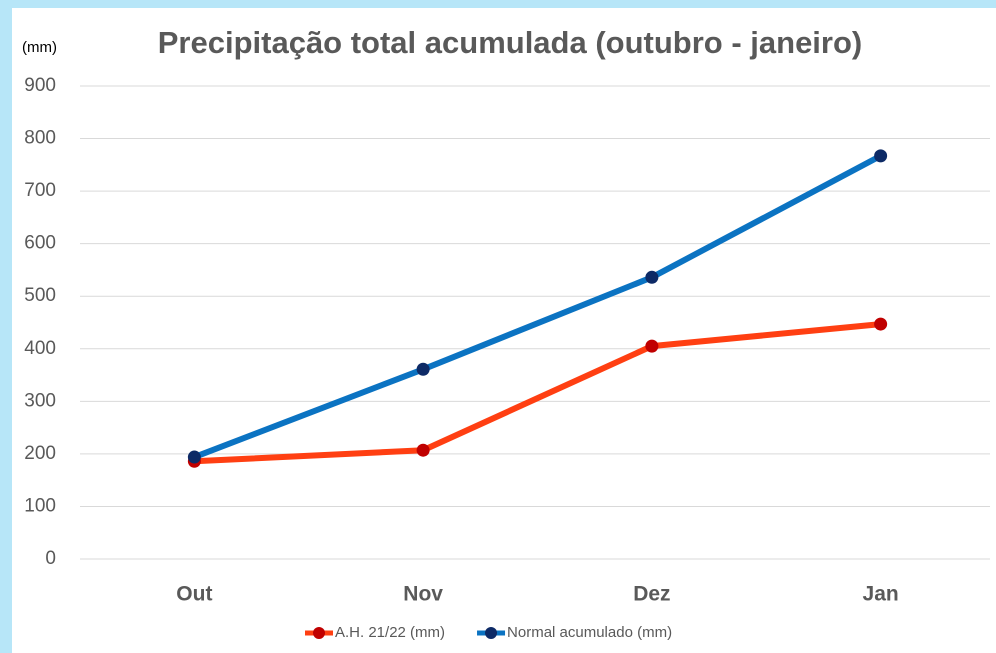 The image size is (996, 653). Describe the element at coordinates (50, 558) in the screenshot. I see `y-tick-label: 0` at that location.